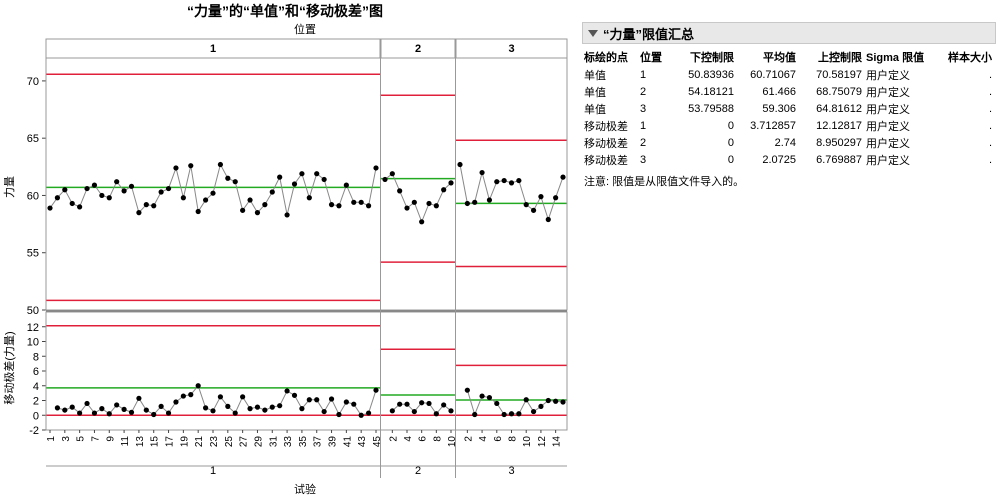 The image size is (996, 500). Describe the element at coordinates (511, 193) in the screenshot. I see `individuals-series-line` at that location.